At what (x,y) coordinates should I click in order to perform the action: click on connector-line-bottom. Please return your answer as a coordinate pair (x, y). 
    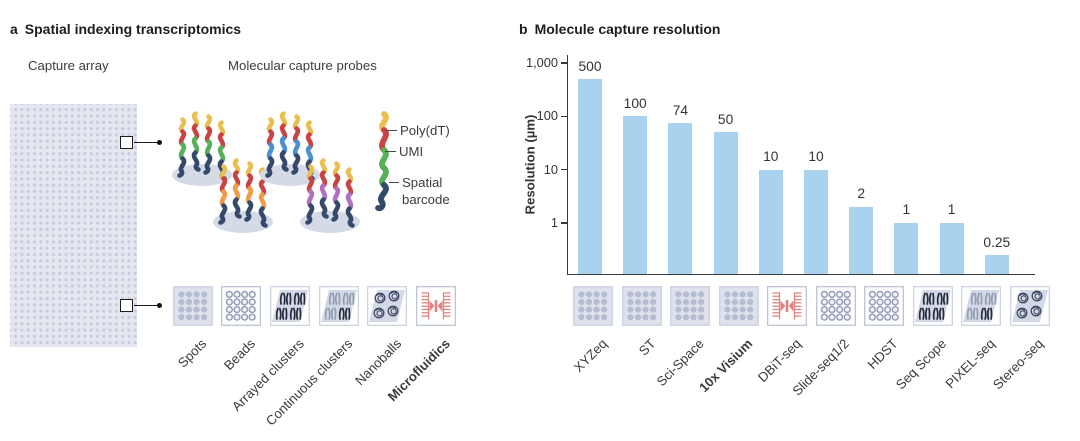
    Looking at the image, I should click on (146, 305).